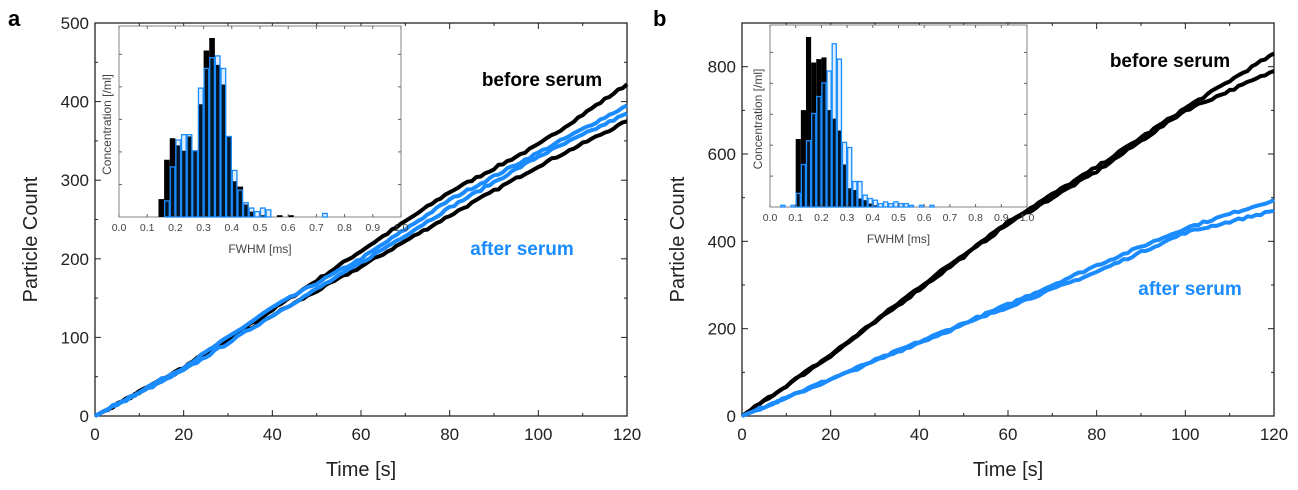 The image size is (1298, 490). I want to click on annotation-after-serum: after serum, so click(522, 249).